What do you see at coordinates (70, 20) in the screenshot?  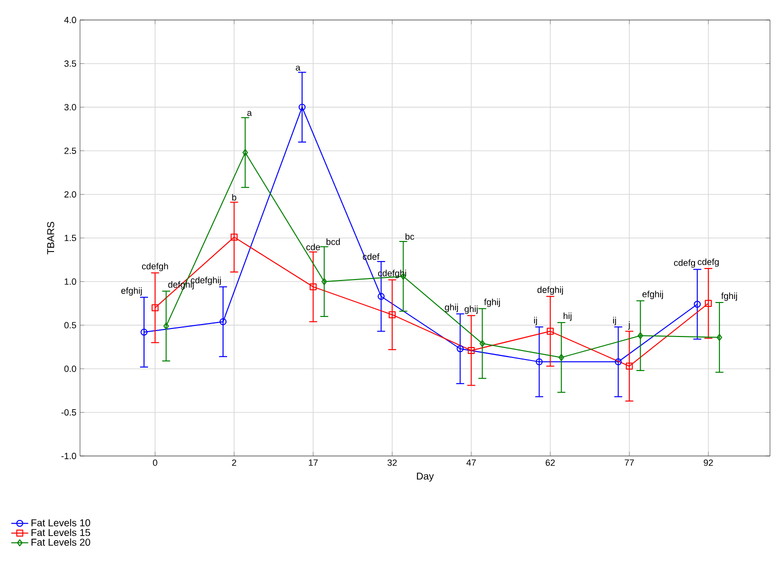 I see `y-tick-label: 4.0` at bounding box center [70, 20].